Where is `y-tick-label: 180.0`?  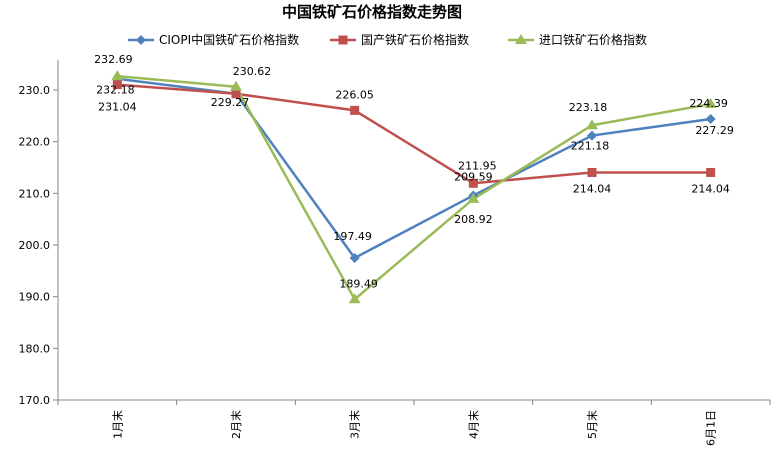
y-tick-label: 180.0 is located at coordinates (35, 348).